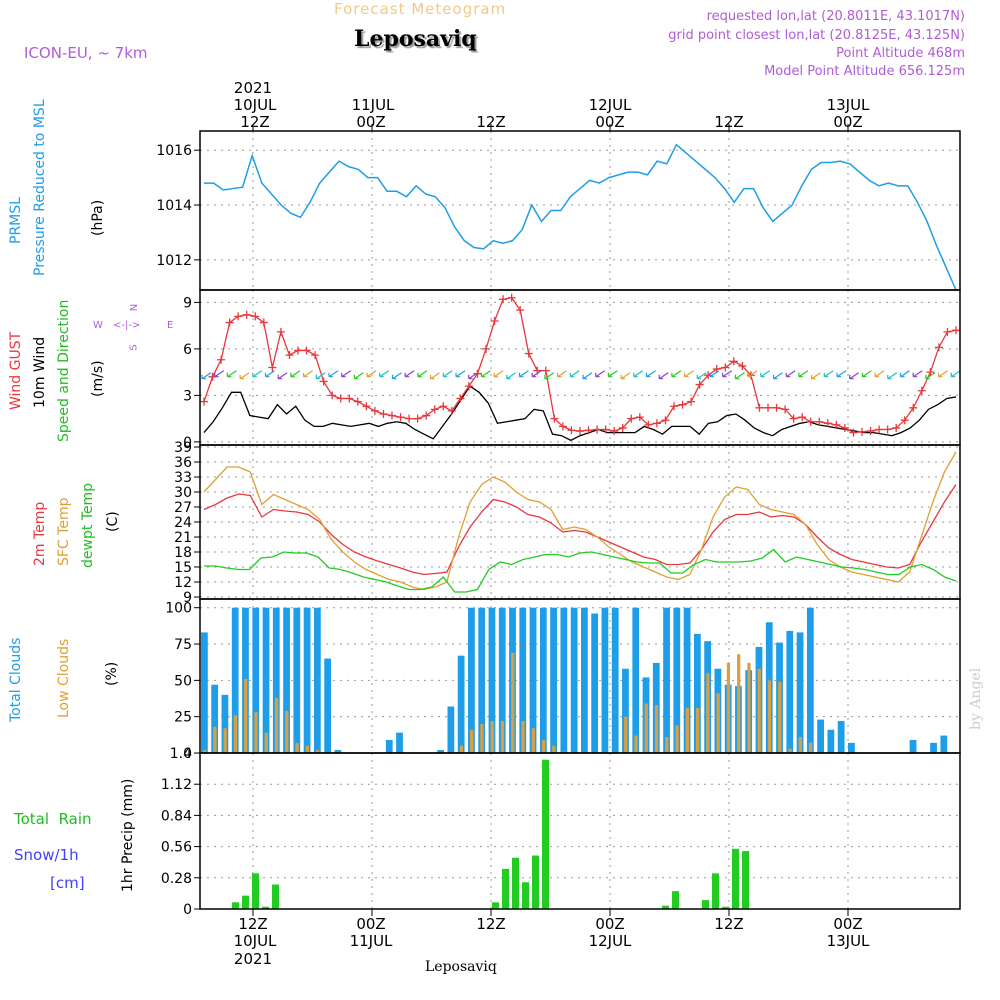 The image size is (1000, 1000). Describe the element at coordinates (848, 122) in the screenshot. I see `top-time-00z-c: 00Z` at that location.